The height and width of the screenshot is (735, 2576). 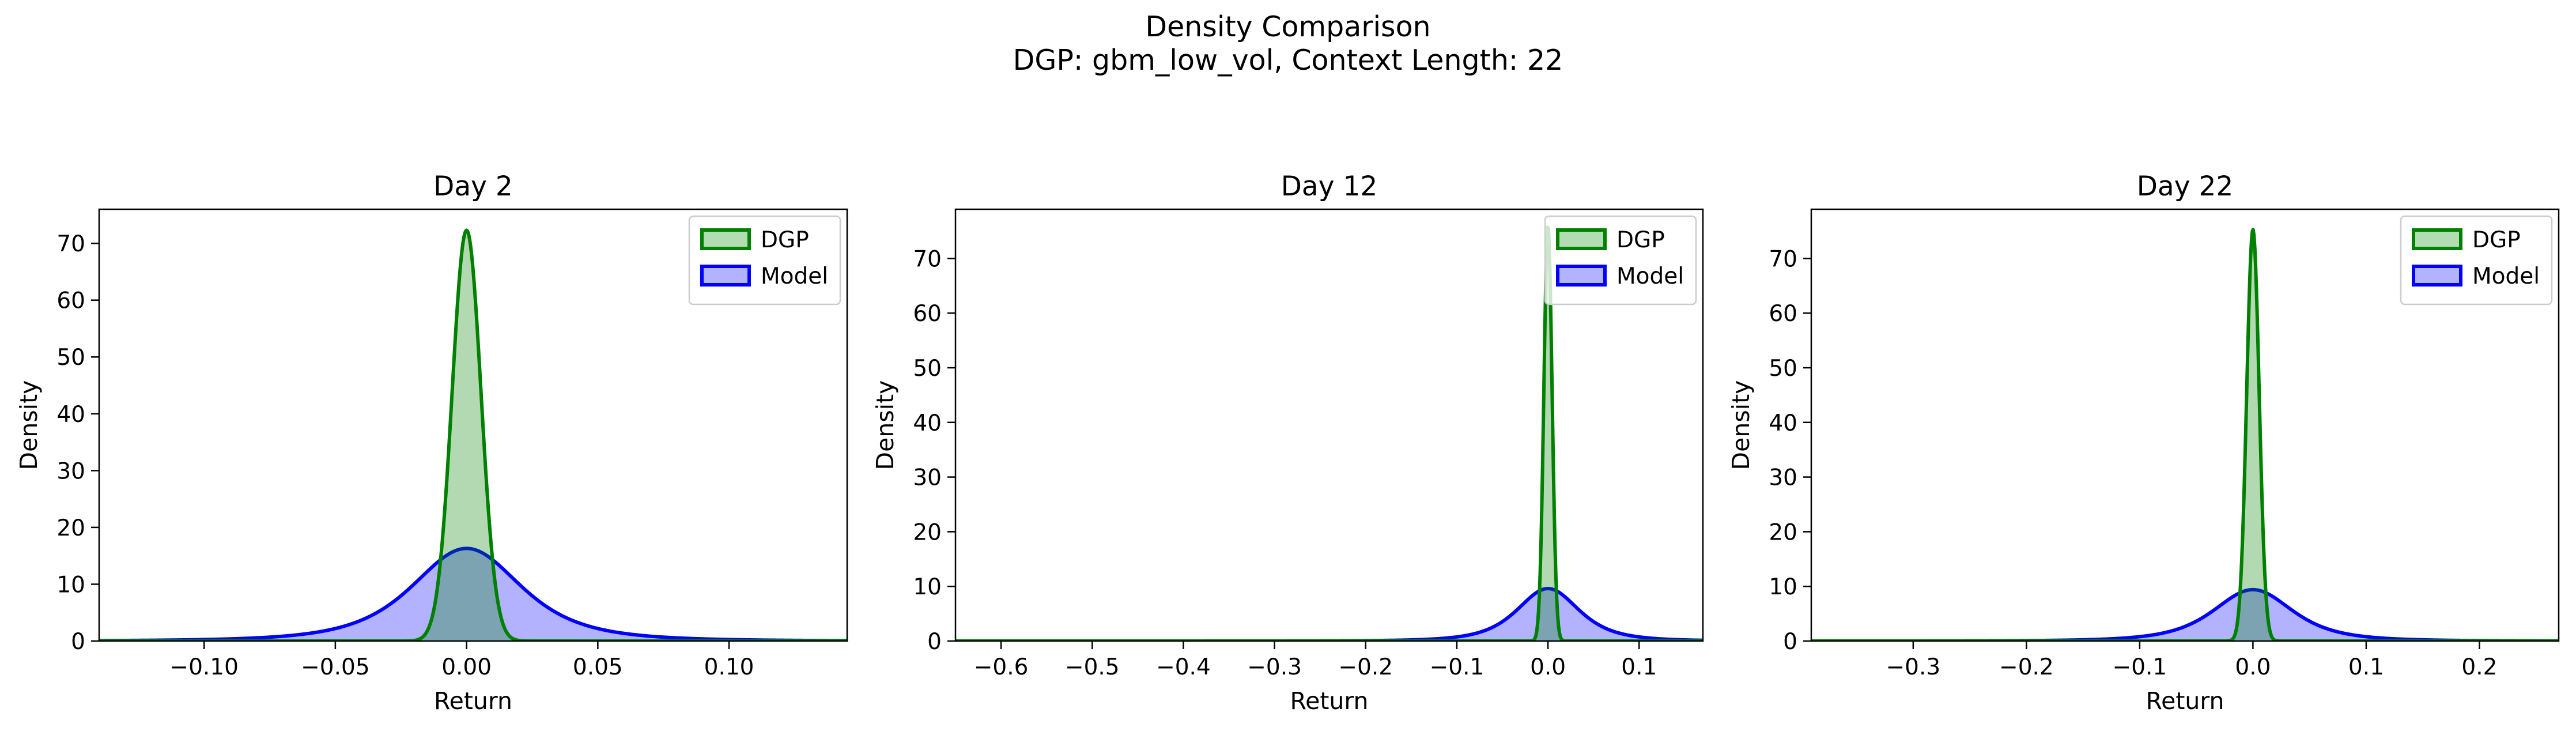 What do you see at coordinates (1183, 667) in the screenshot?
I see `x-tick-label: −0.4` at bounding box center [1183, 667].